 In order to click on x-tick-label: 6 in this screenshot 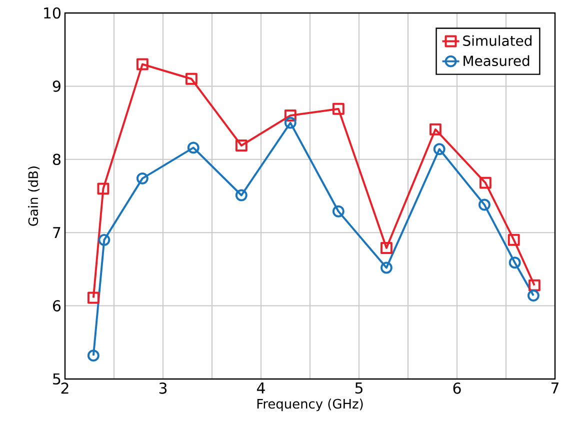, I will do `click(457, 388)`.